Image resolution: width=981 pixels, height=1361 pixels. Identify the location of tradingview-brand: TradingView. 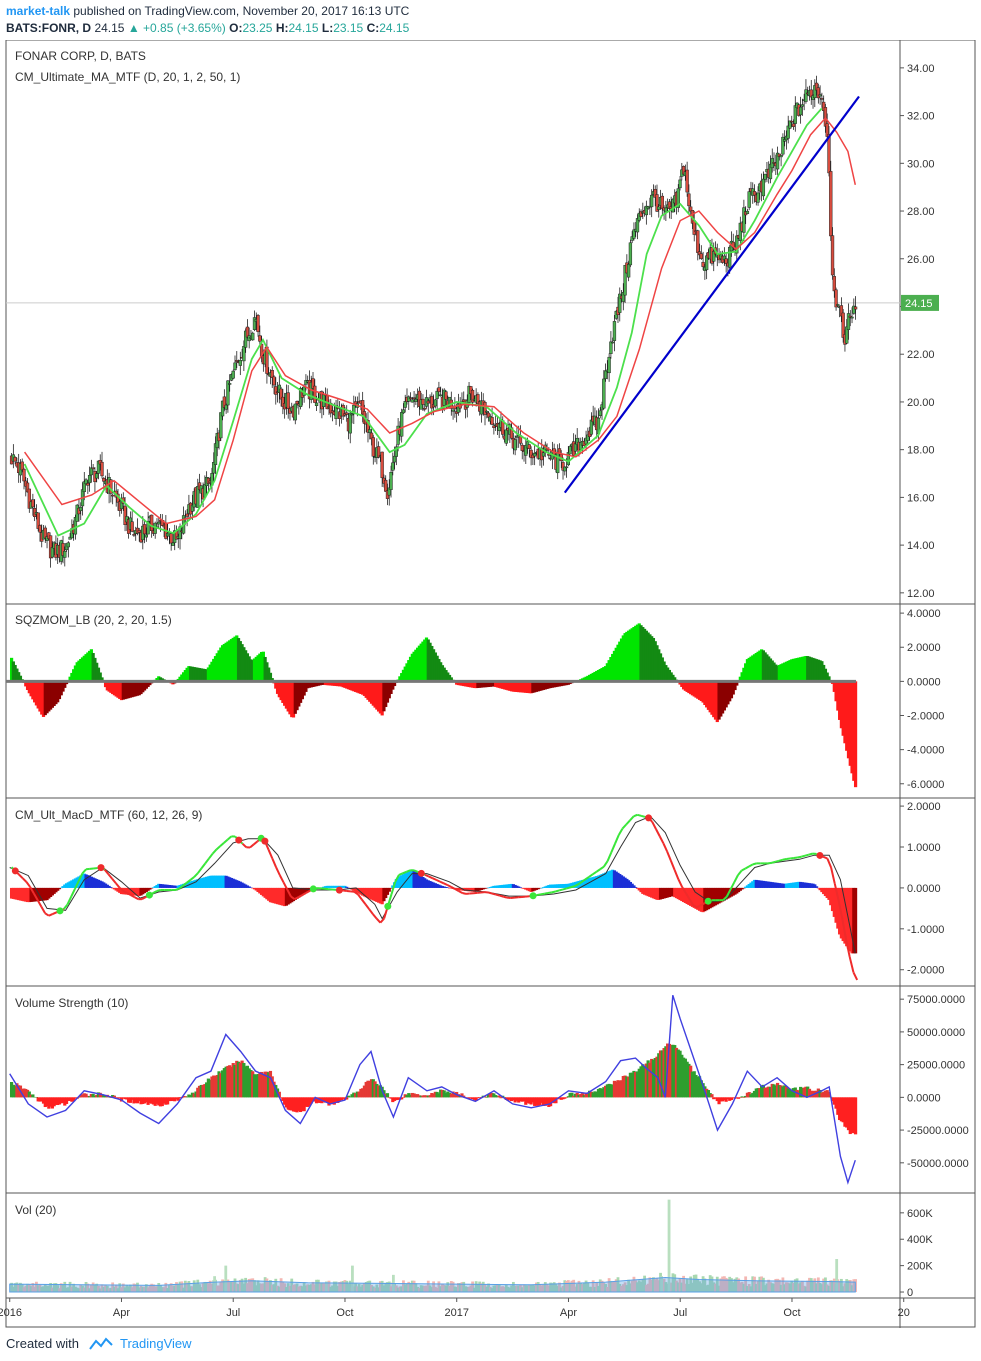
(156, 1343).